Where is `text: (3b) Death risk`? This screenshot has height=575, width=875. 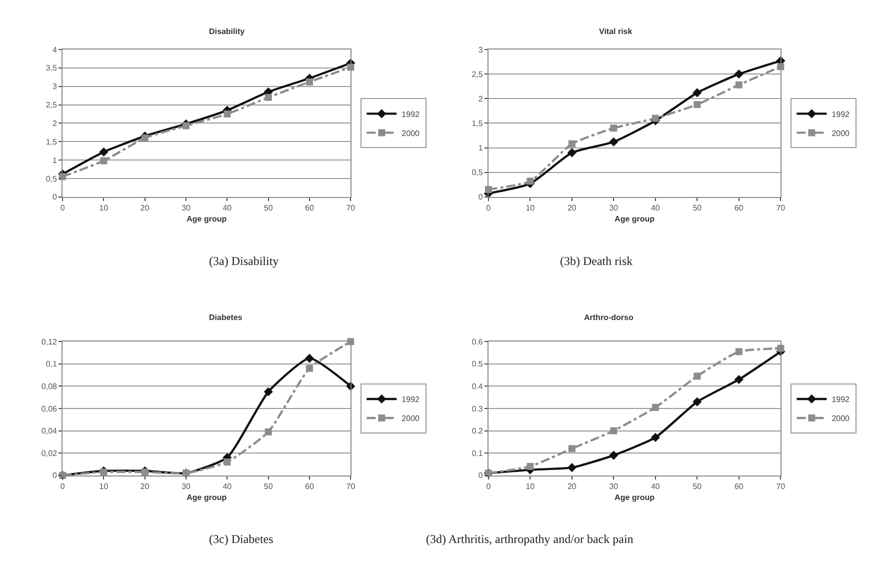 text: (3b) Death risk is located at coordinates (596, 261).